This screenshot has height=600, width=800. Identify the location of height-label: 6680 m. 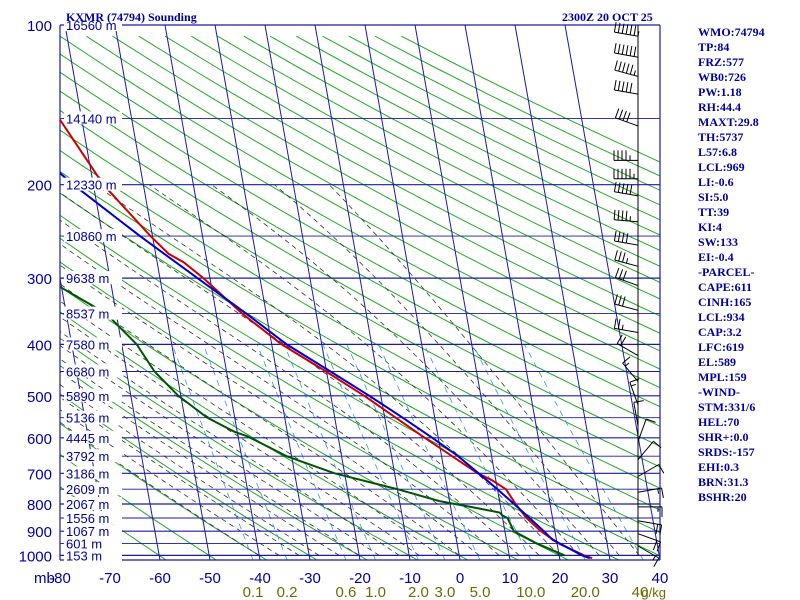
(87, 372).